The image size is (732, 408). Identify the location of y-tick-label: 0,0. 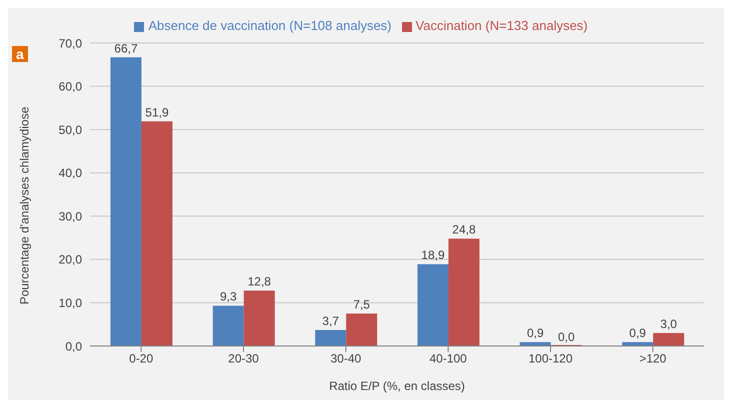
(73, 346).